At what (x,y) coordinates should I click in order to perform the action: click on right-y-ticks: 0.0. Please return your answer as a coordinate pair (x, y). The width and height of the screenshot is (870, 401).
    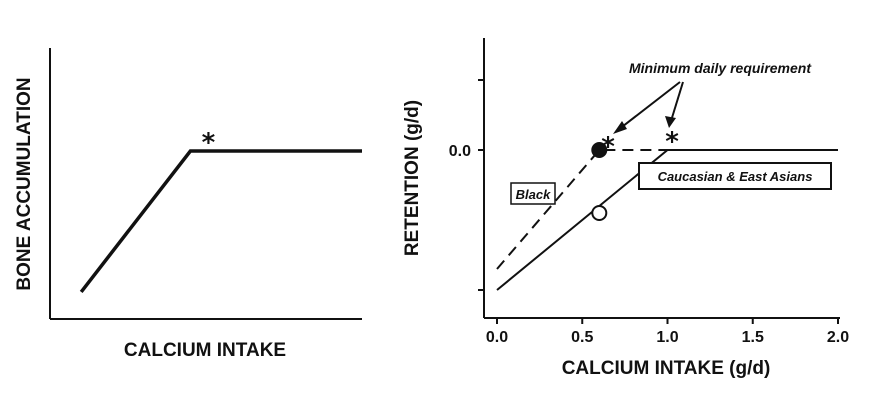
    Looking at the image, I should click on (466, 151).